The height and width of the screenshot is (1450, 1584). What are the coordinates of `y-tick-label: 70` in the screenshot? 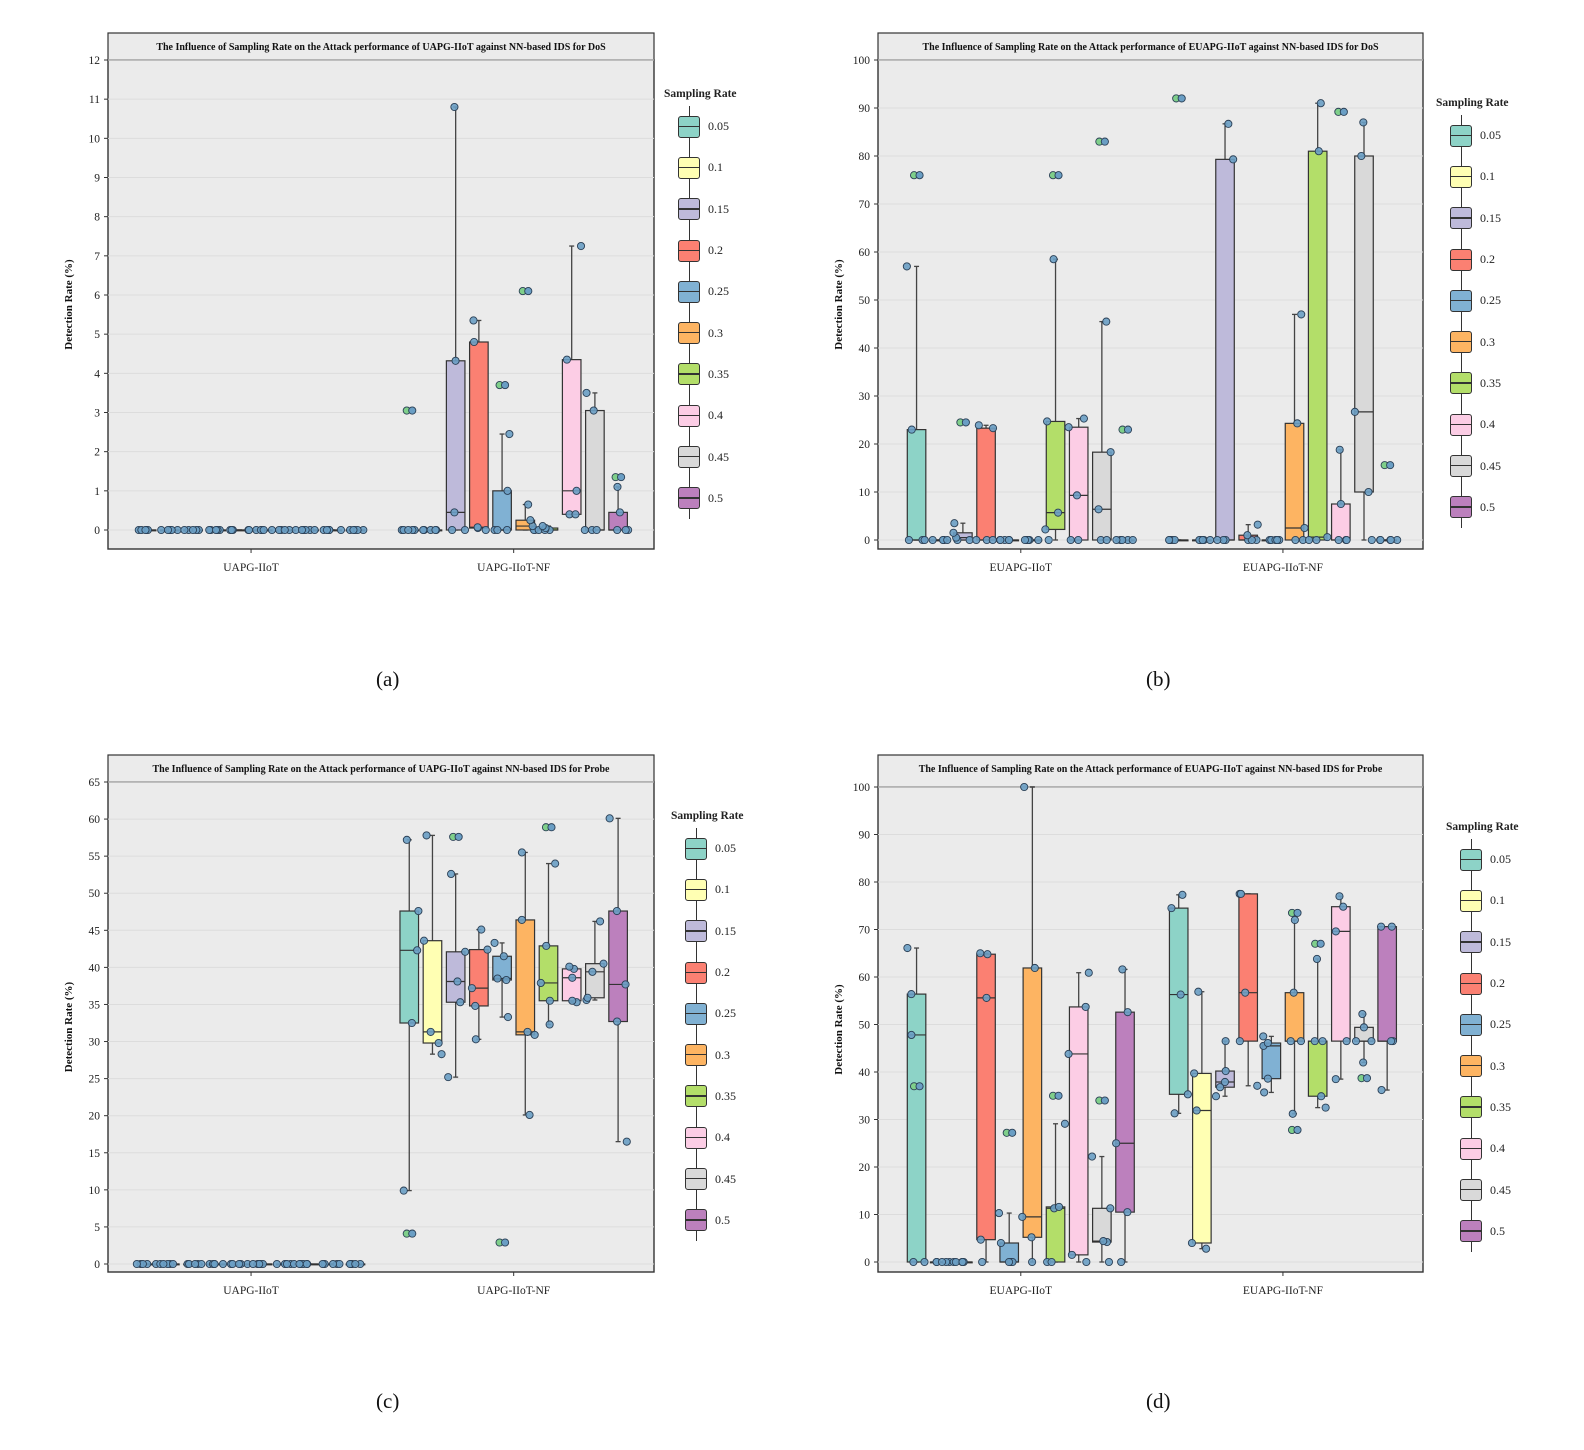 It's located at (865, 205).